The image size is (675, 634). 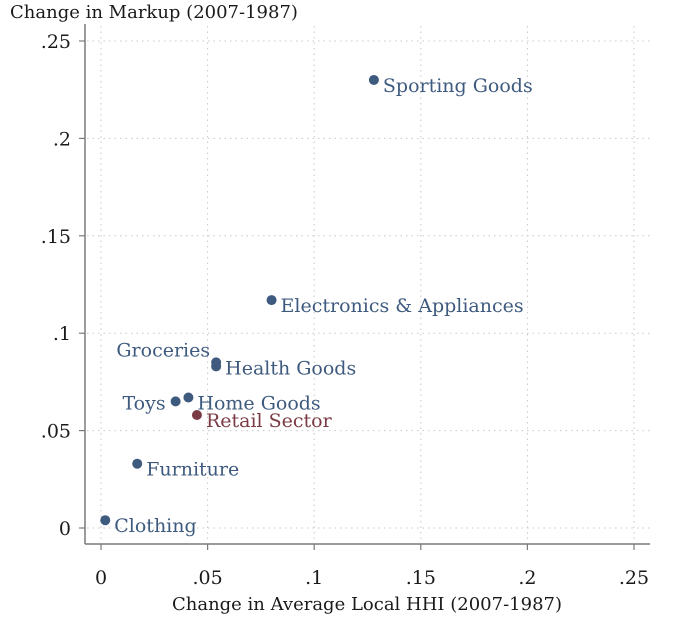 I want to click on x-tick-label: .05, so click(x=207, y=578).